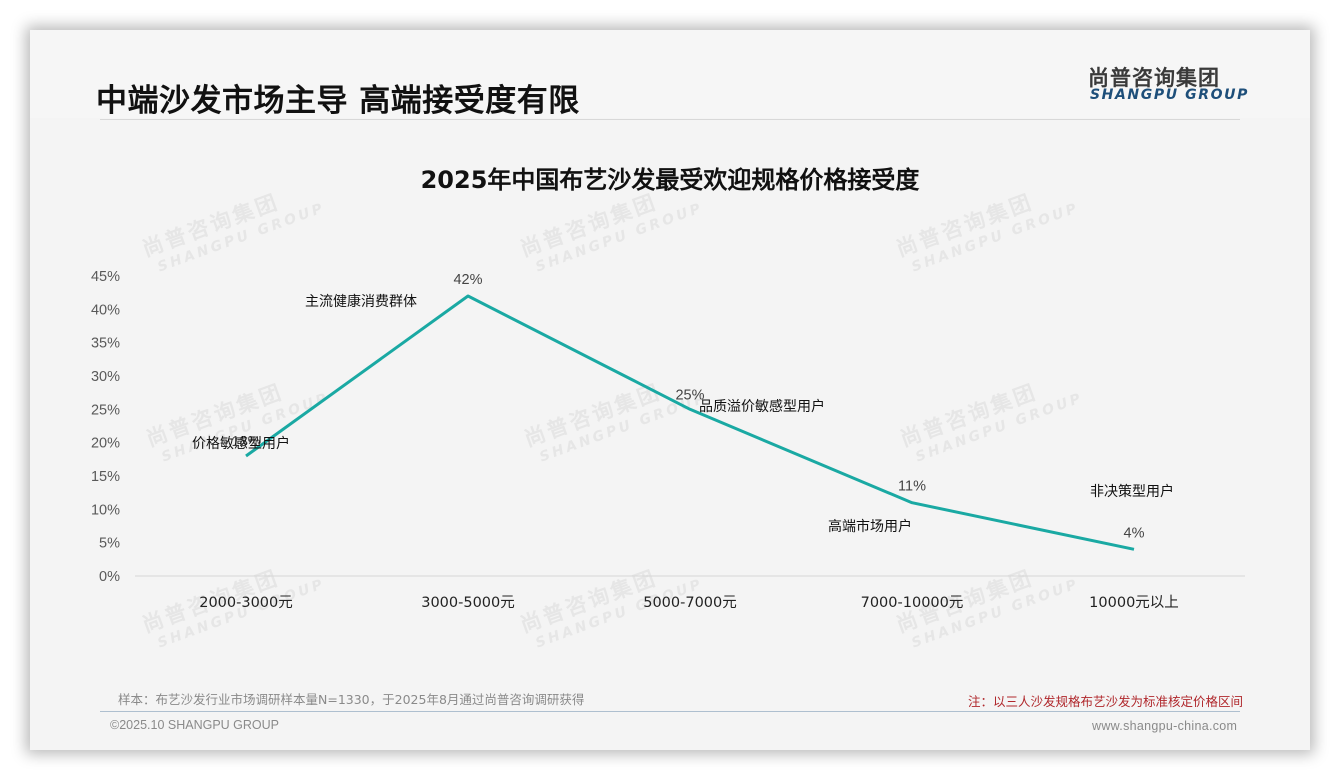  What do you see at coordinates (246, 603) in the screenshot?
I see `x-tick-label: 2000-3000元` at bounding box center [246, 603].